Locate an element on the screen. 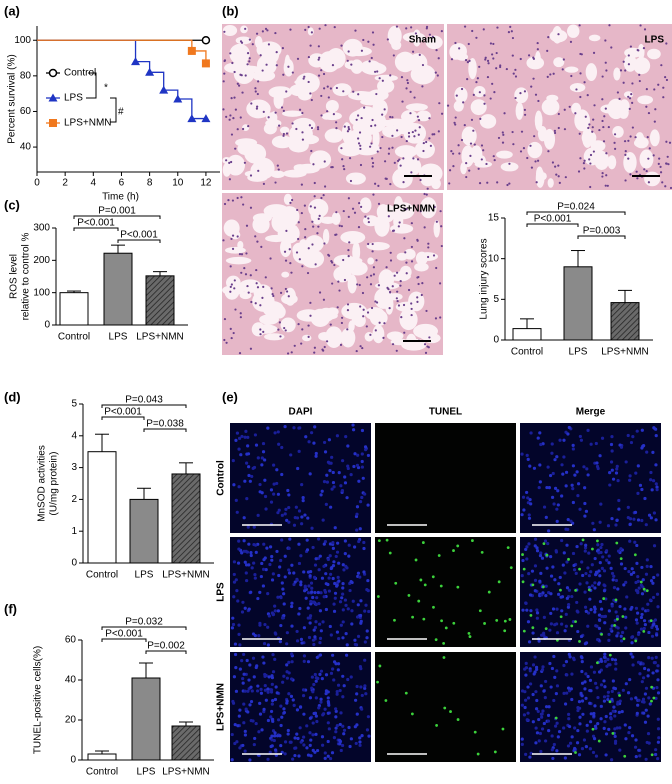 Image resolution: width=672 pixels, height=784 pixels. significance-bracket is located at coordinates (113, 110).